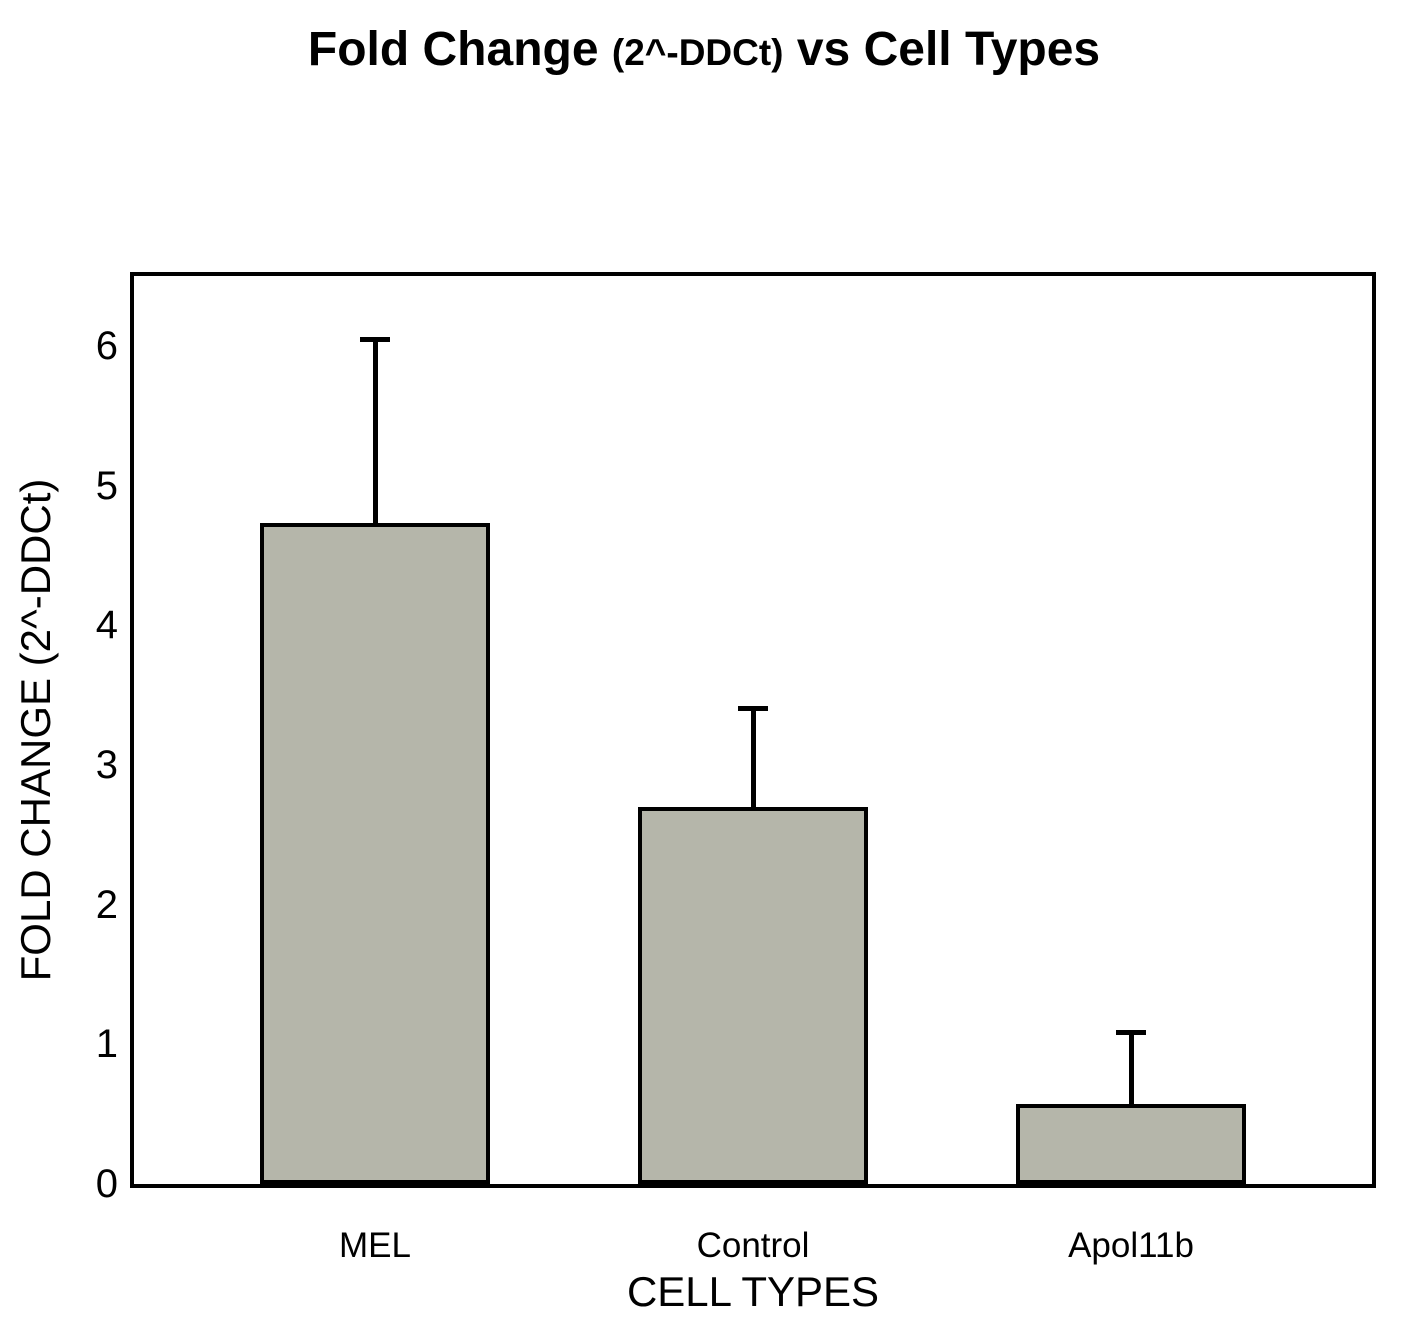 The image size is (1408, 1342). I want to click on chart-title-formula: (2^-DDCt), so click(697, 52).